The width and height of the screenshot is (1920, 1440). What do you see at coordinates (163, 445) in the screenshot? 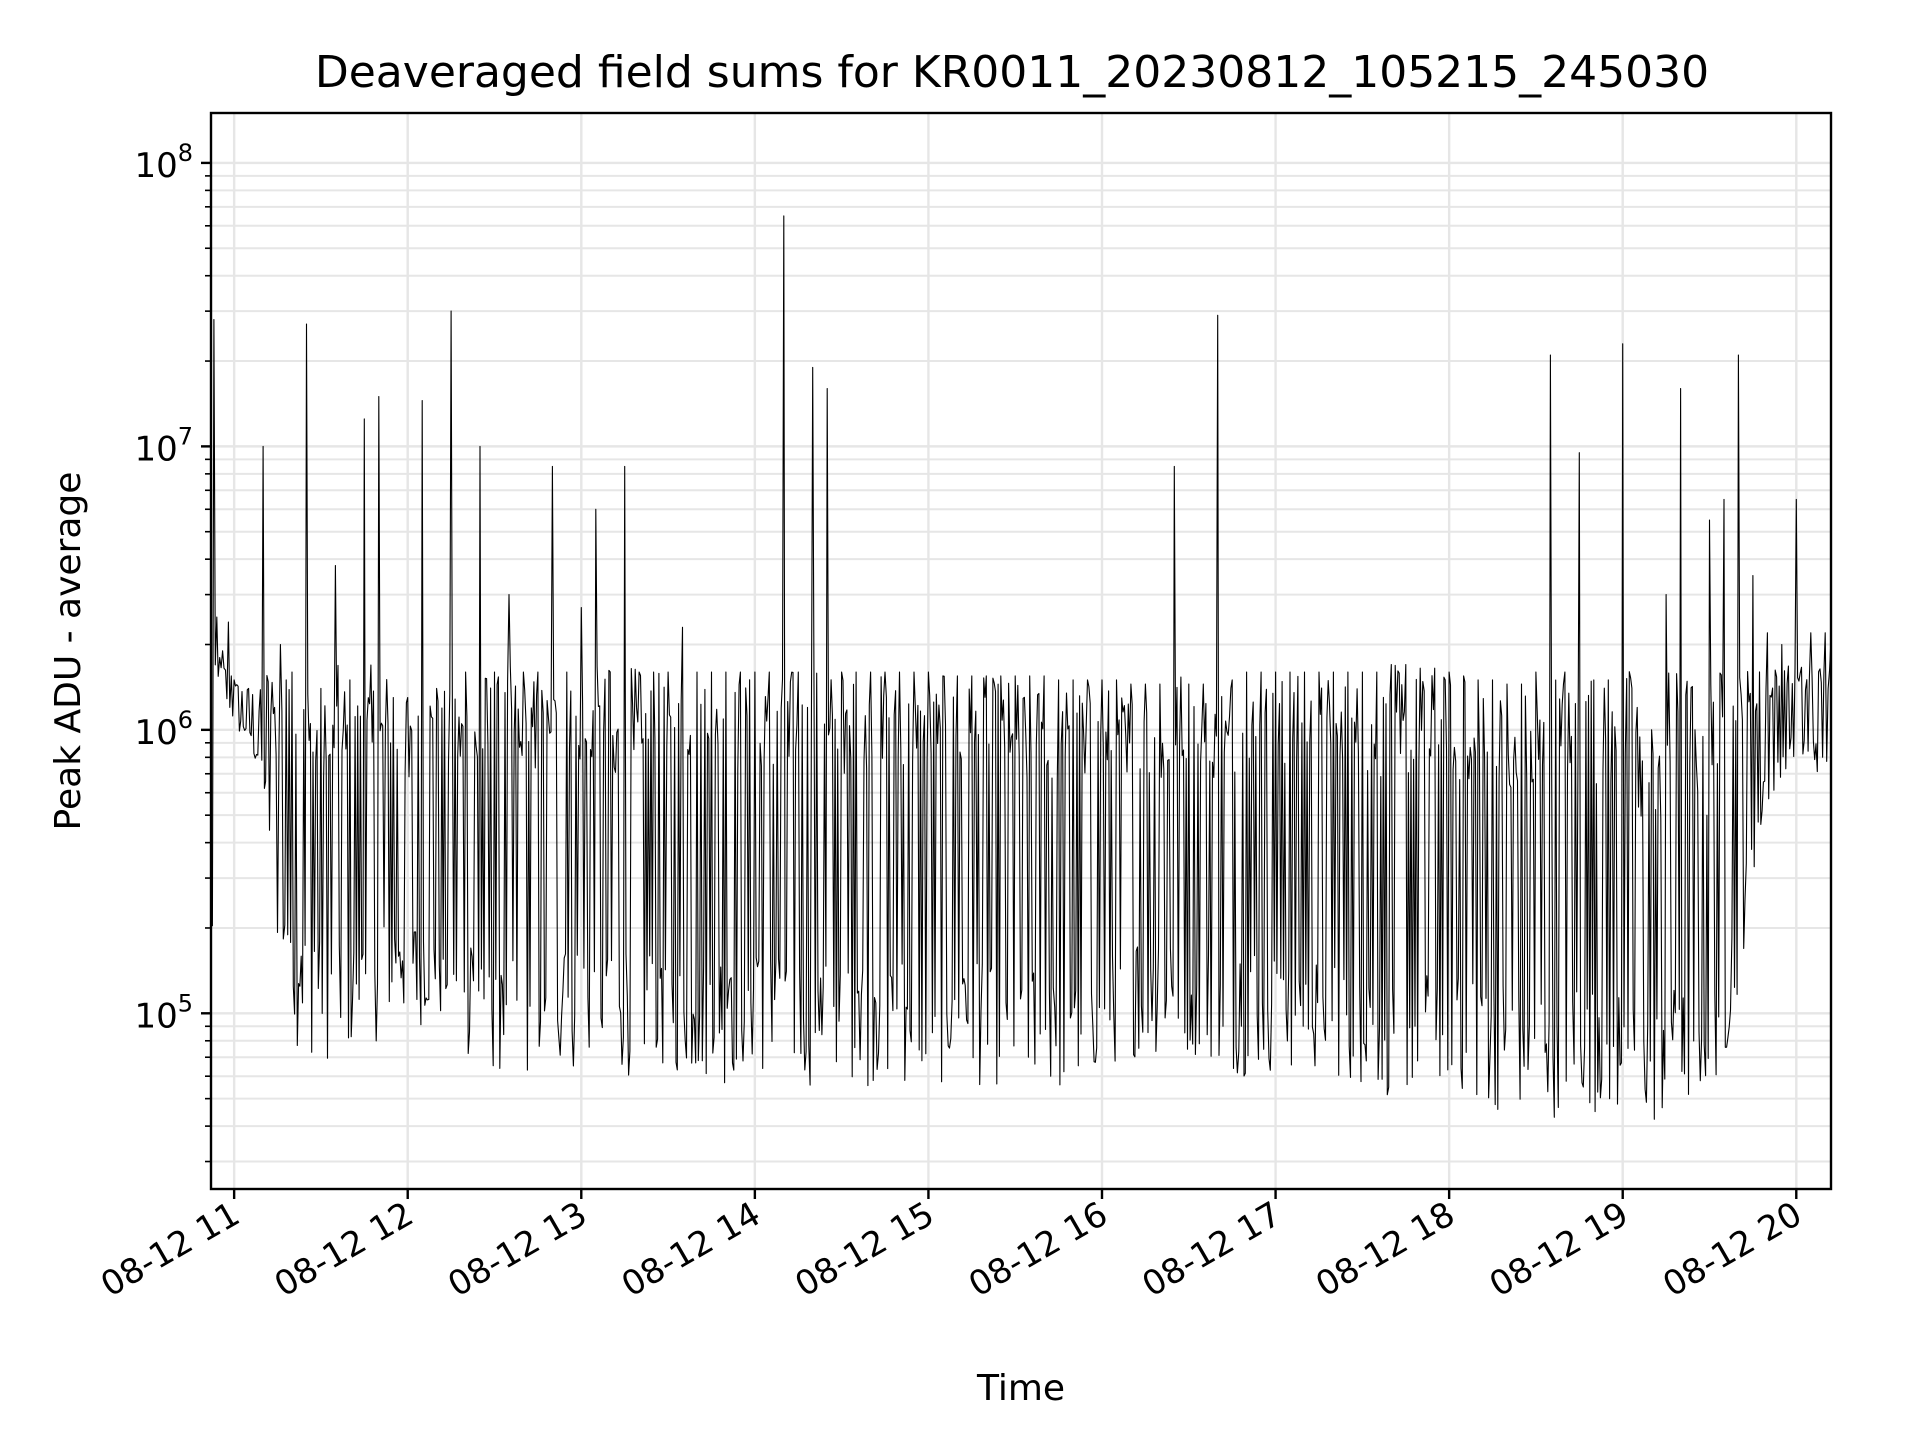
I see `y-tick-label: 10⁷` at bounding box center [163, 445].